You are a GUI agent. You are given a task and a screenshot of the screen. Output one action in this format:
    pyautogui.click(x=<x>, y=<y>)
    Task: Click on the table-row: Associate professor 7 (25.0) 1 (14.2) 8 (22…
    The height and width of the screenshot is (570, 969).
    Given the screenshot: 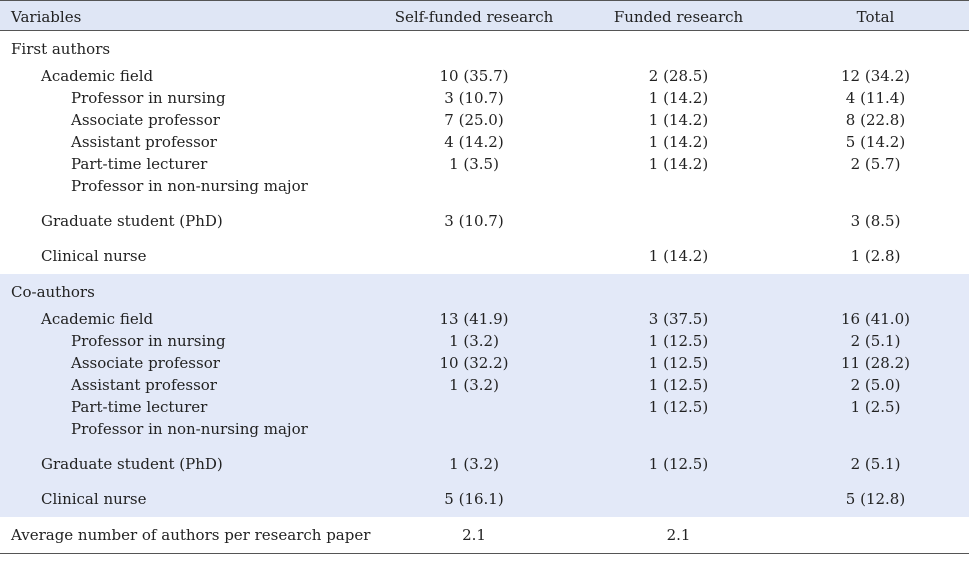 What is the action you would take?
    pyautogui.click(x=484, y=120)
    